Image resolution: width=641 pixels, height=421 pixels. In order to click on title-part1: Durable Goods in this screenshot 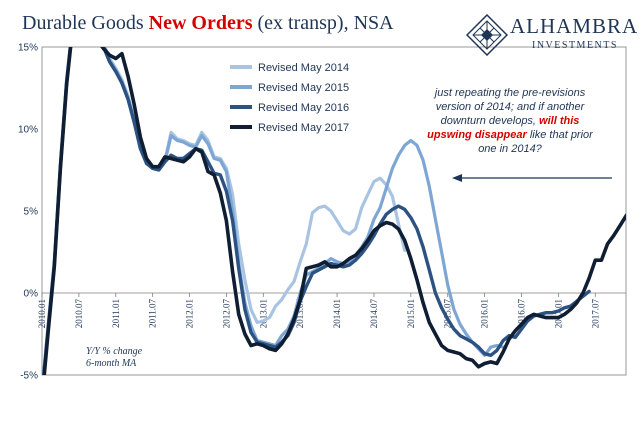, I will do `click(85, 23)`.